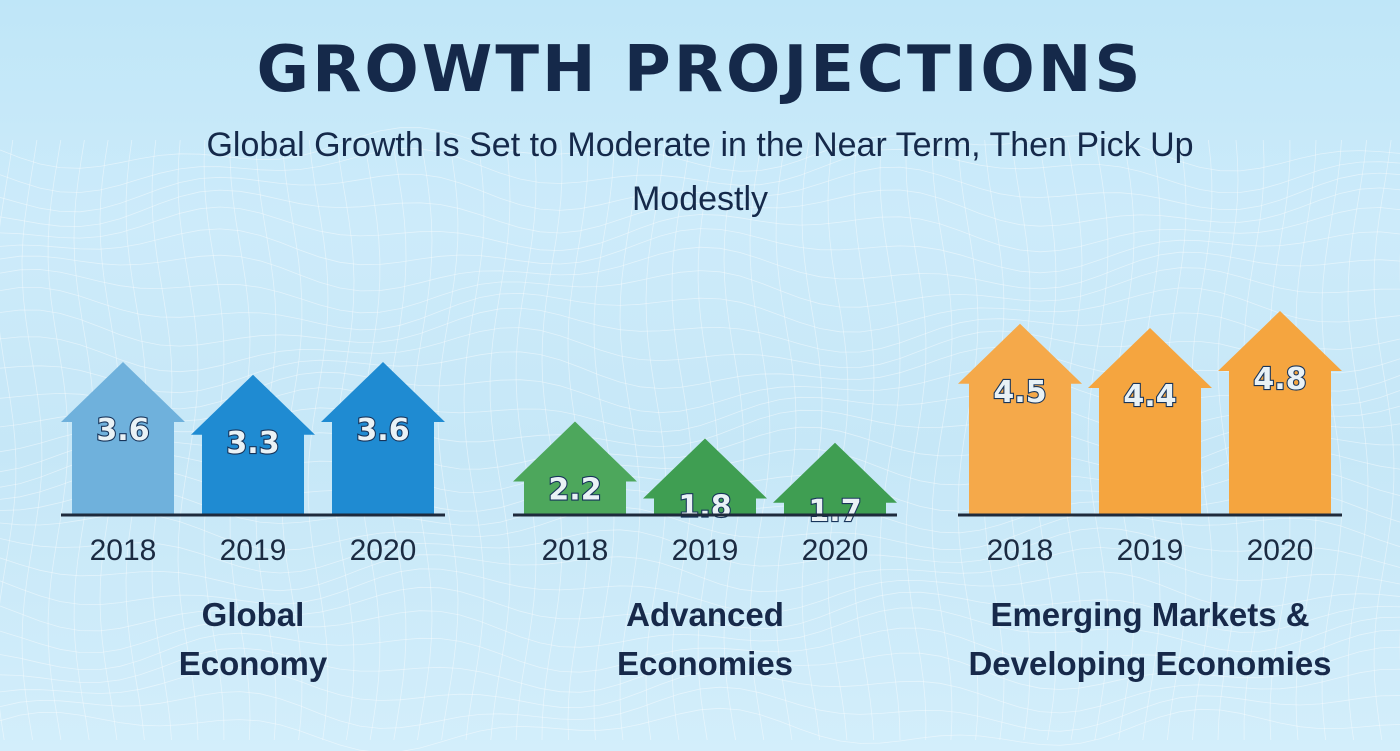 This screenshot has width=1400, height=751. What do you see at coordinates (253, 663) in the screenshot?
I see `chart-title-line: Economy` at bounding box center [253, 663].